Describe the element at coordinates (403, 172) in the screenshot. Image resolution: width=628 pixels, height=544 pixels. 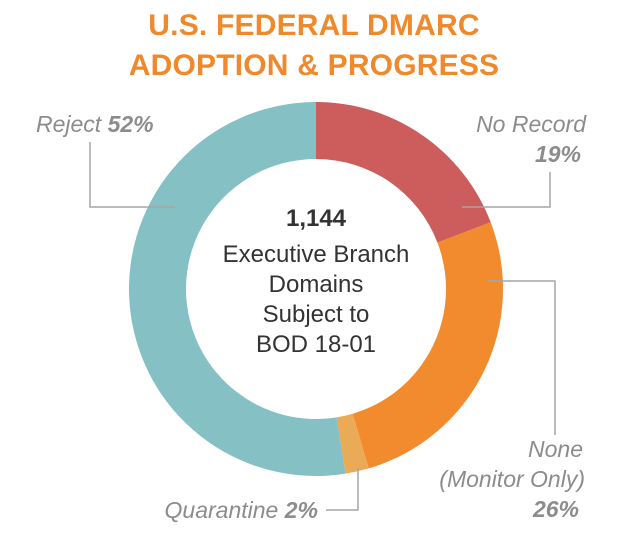
I see `slice-no-record` at that location.